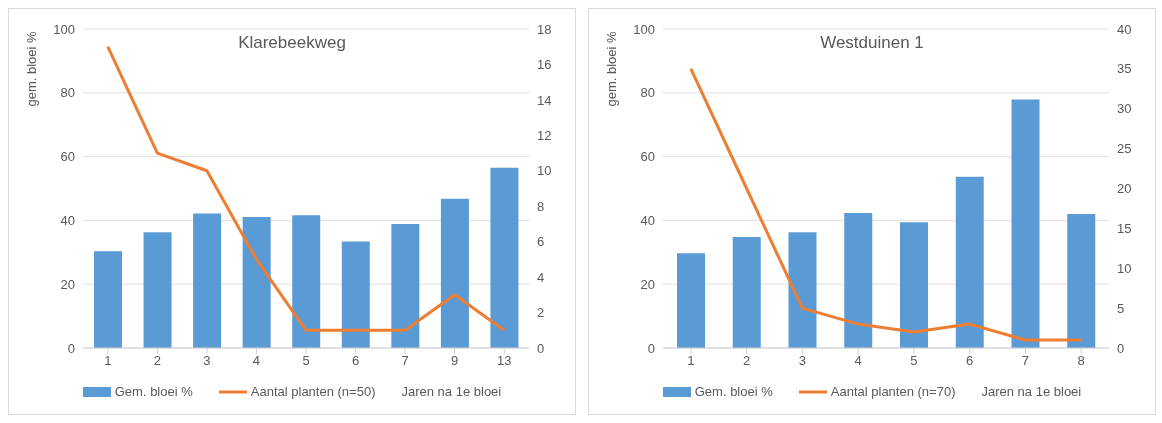 This screenshot has height=423, width=1162. What do you see at coordinates (313, 391) in the screenshot?
I see `legend-label: Aantal planten (n=50)` at bounding box center [313, 391].